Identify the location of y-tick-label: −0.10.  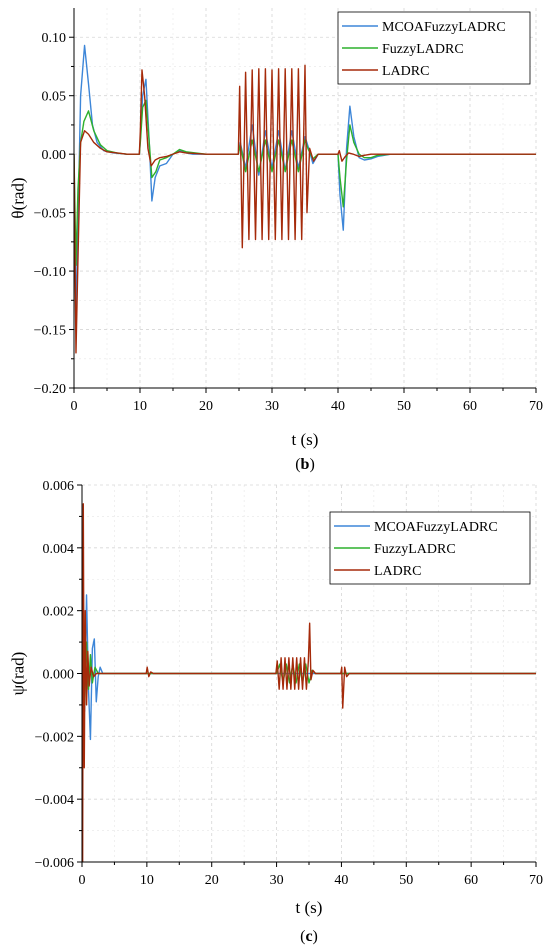
(50, 272).